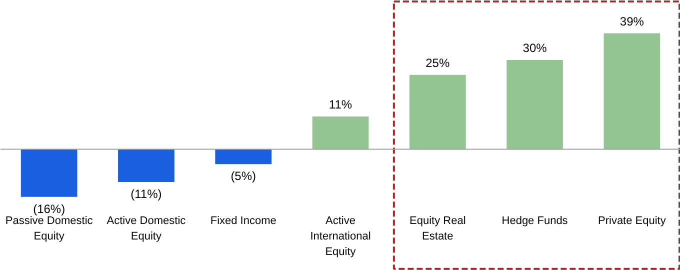  Describe the element at coordinates (340, 236) in the screenshot. I see `x-tick-label: Active International Equity` at that location.